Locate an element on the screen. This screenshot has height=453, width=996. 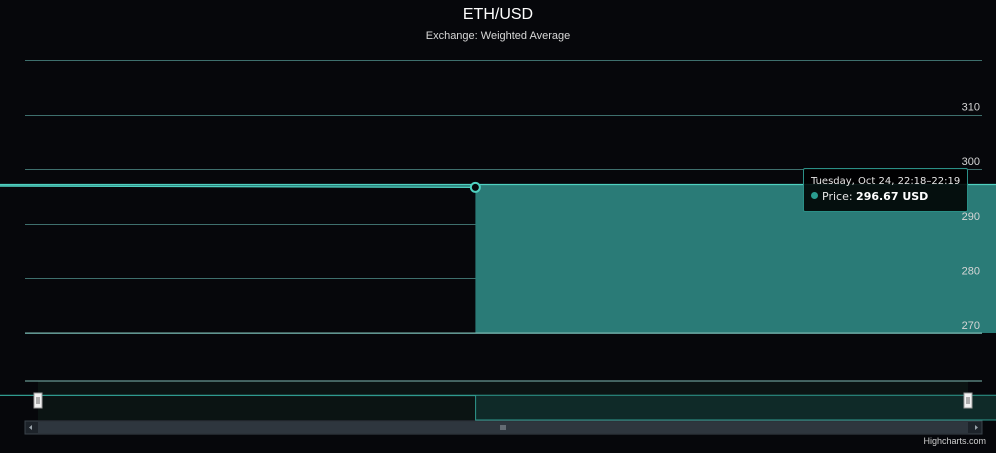
tooltip-value: 296.67 USD is located at coordinates (892, 196).